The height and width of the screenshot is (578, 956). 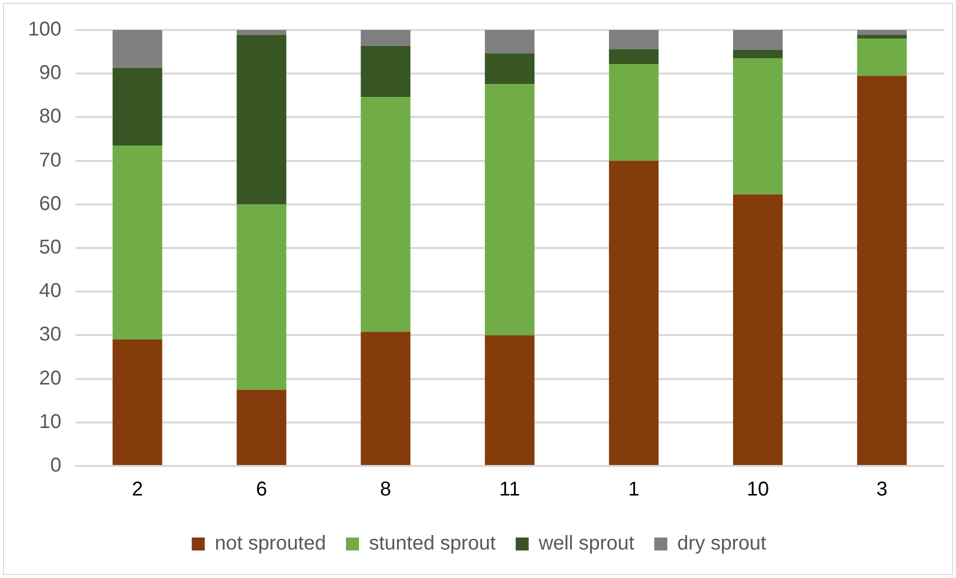 I want to click on y-tick-label: 10, so click(x=50, y=421).